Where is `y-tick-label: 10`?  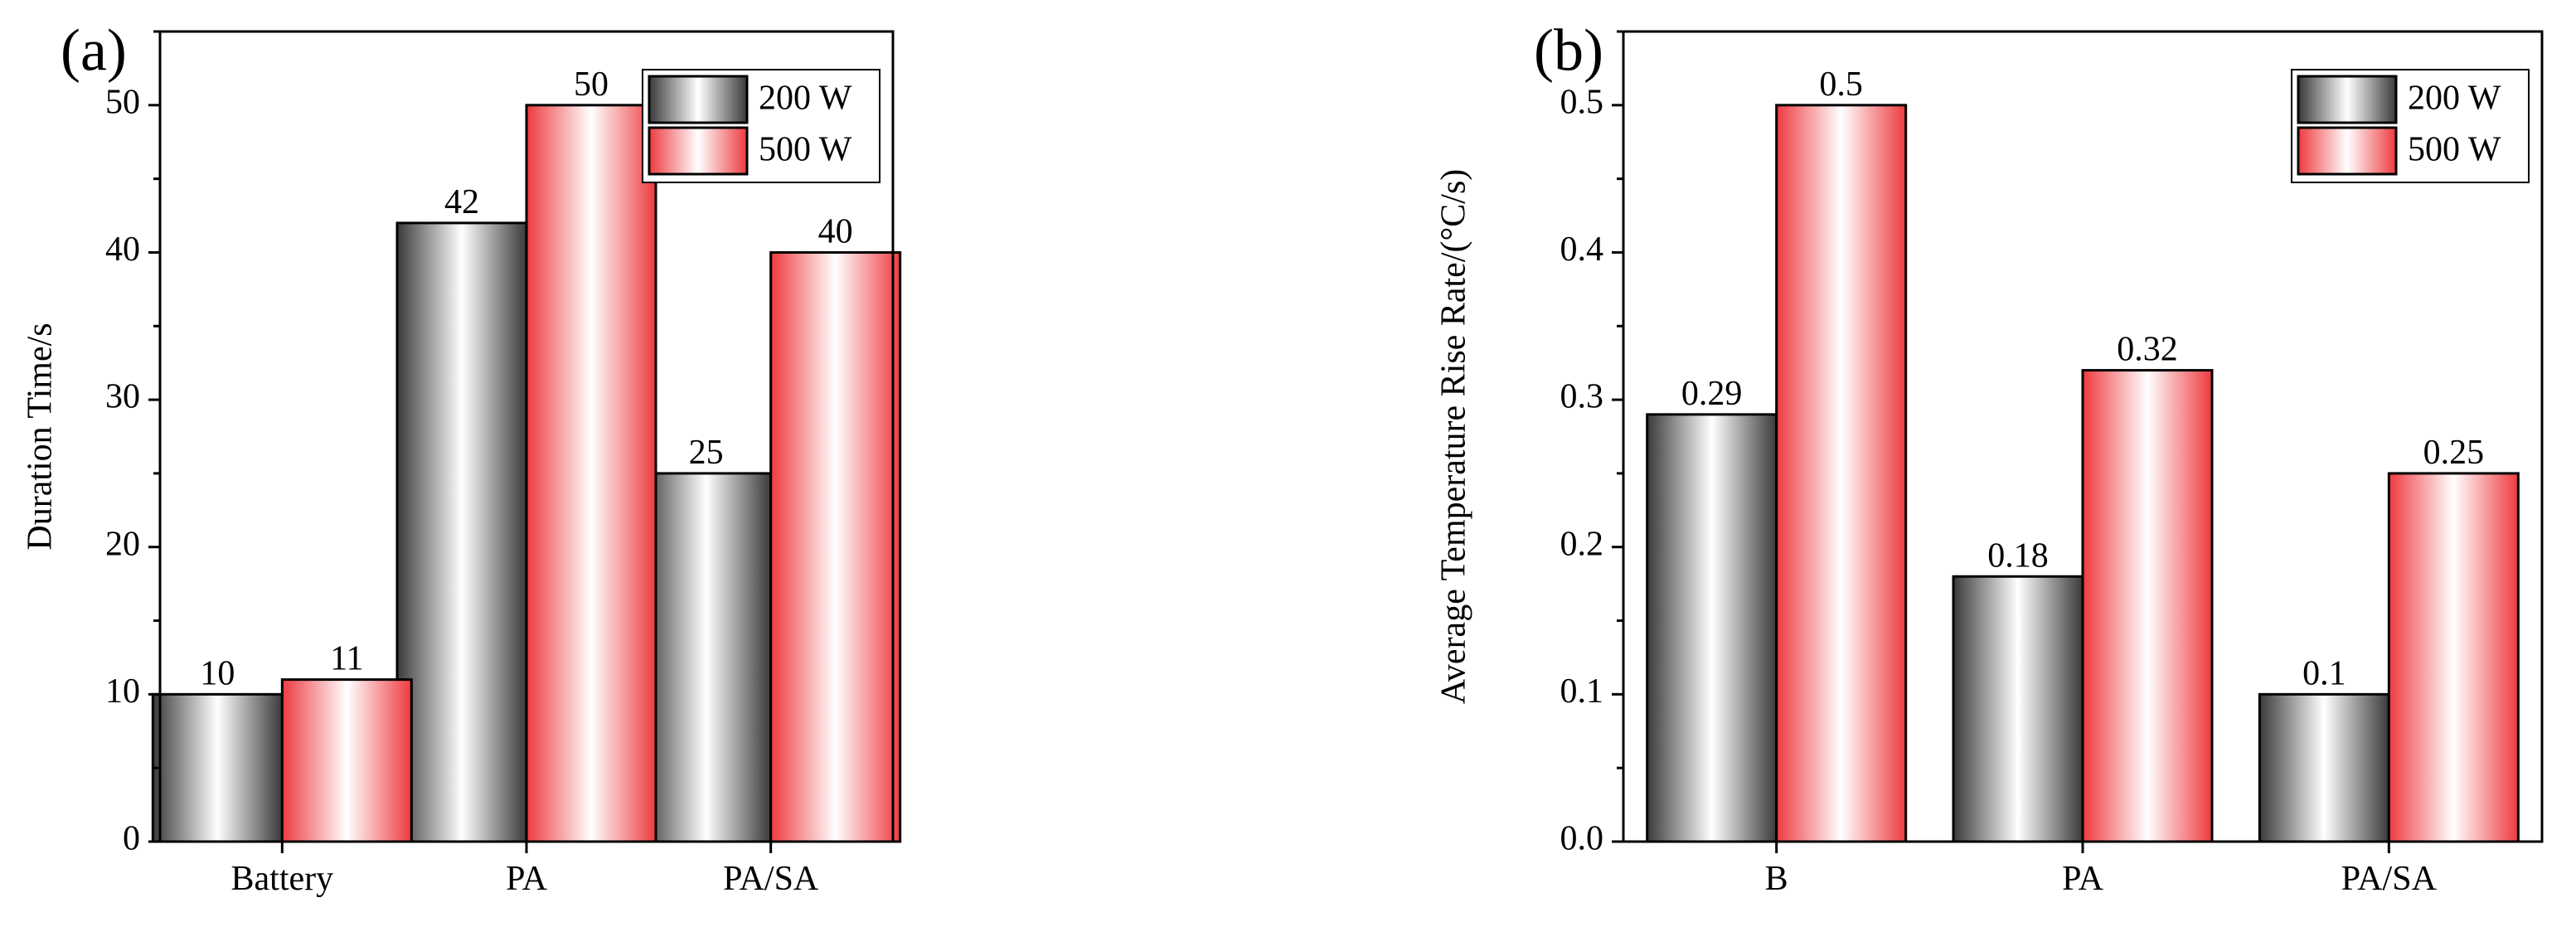
y-tick-label: 10 is located at coordinates (122, 691).